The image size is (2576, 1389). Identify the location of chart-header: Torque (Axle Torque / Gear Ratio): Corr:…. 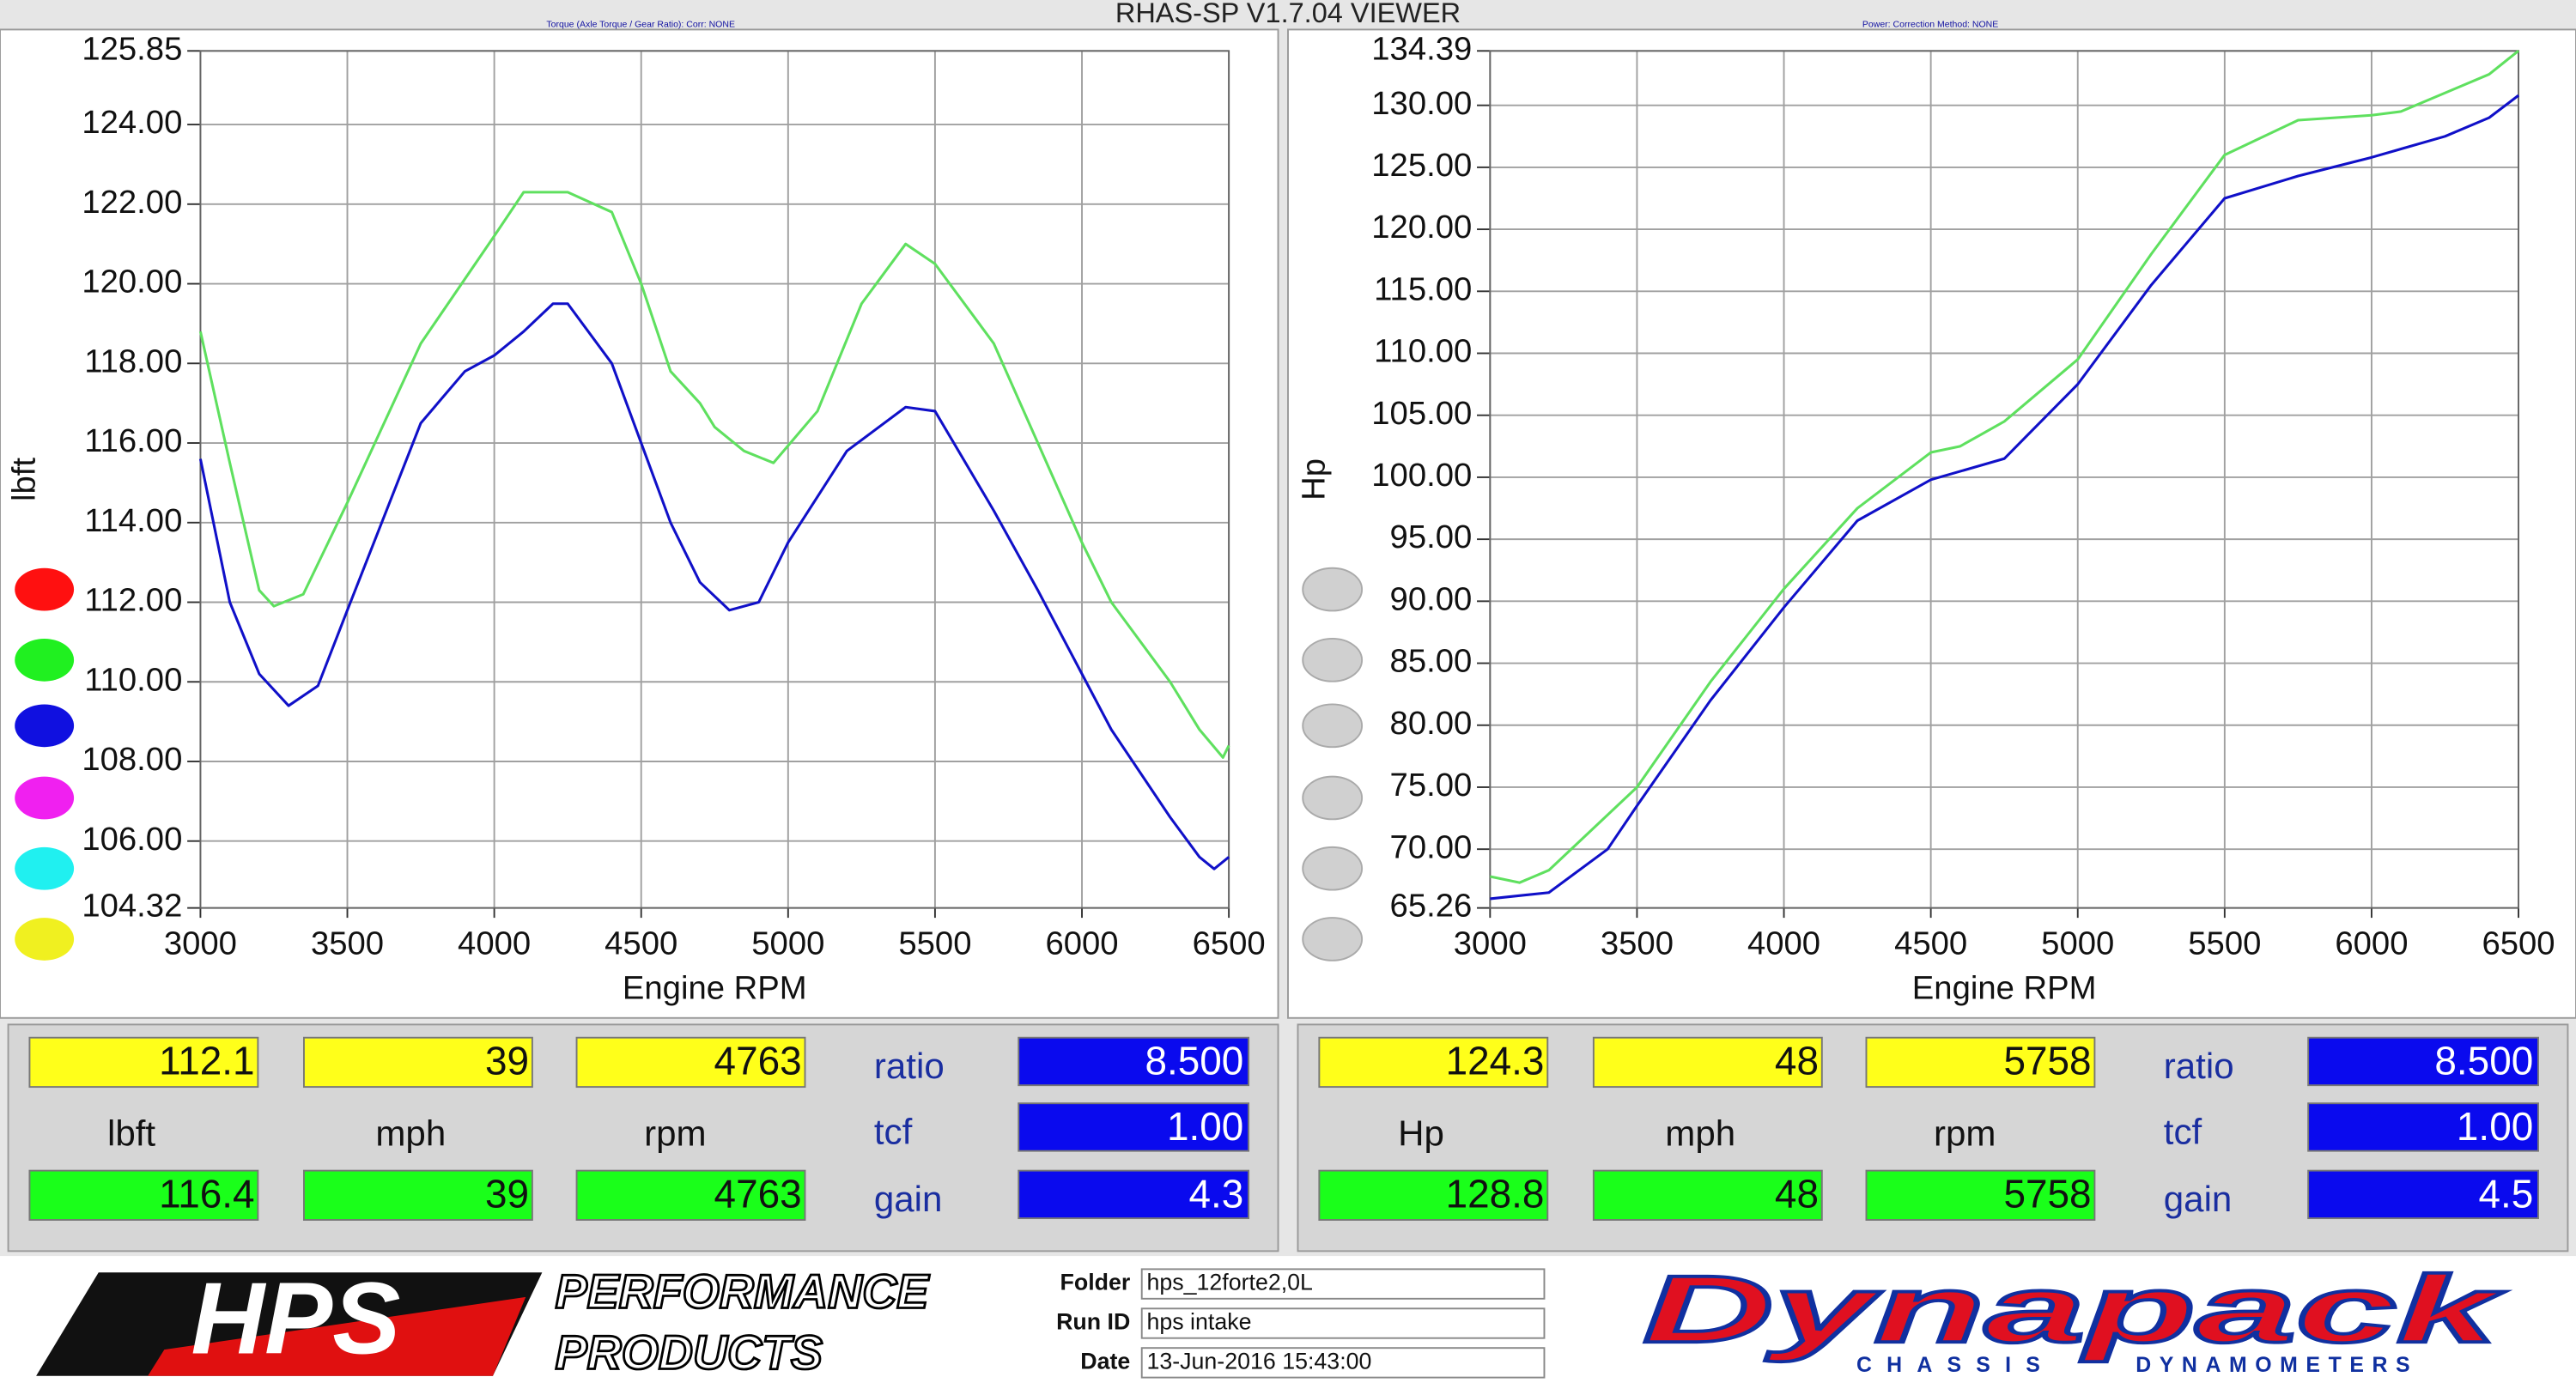
(640, 24).